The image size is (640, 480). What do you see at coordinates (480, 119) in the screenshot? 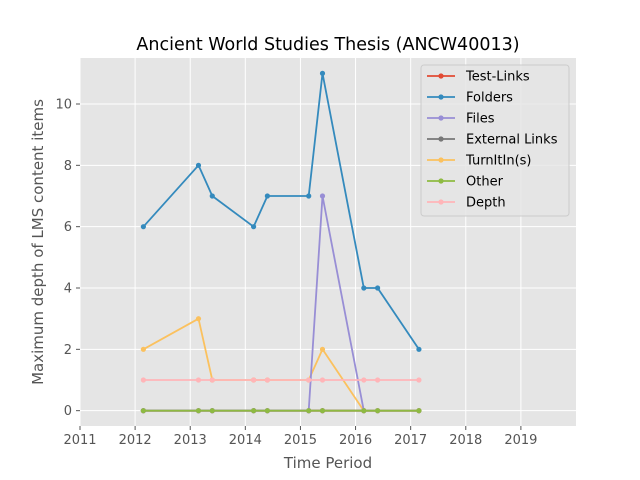
I see `legend-label: Files` at bounding box center [480, 119].